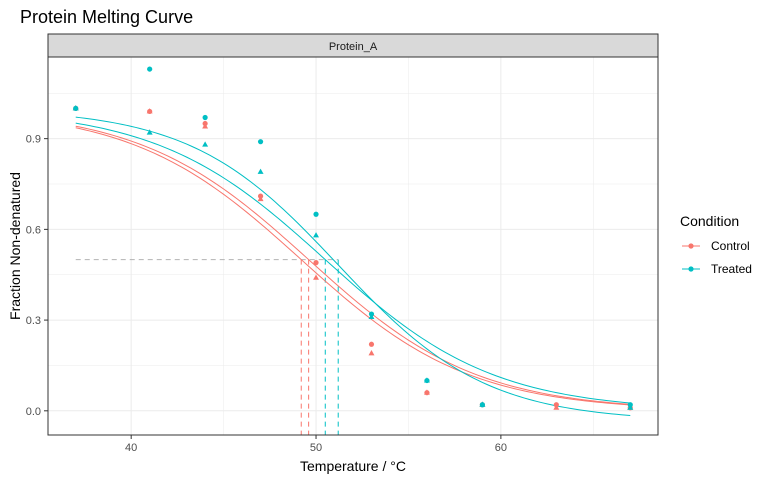 This screenshot has height=480, width=768. What do you see at coordinates (353, 47) in the screenshot?
I see `facet-label: Protein_A` at bounding box center [353, 47].